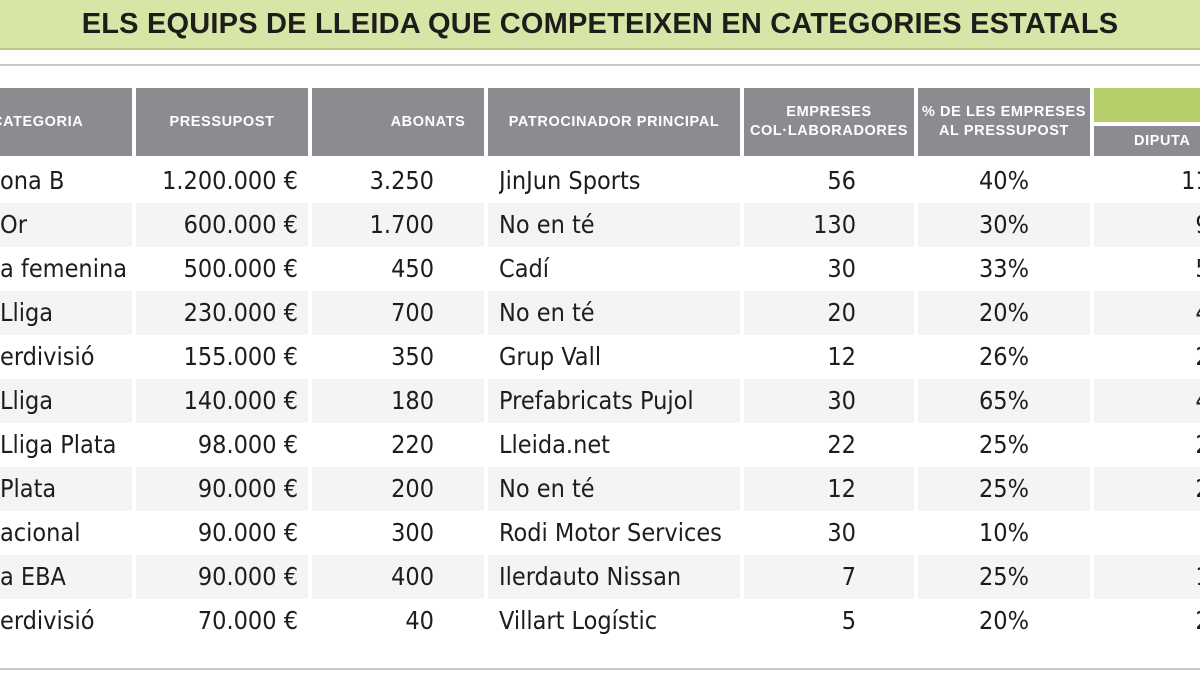 The image size is (1200, 675). Describe the element at coordinates (58, 444) in the screenshot. I see `cell-categoria: Lliga Plata` at that location.